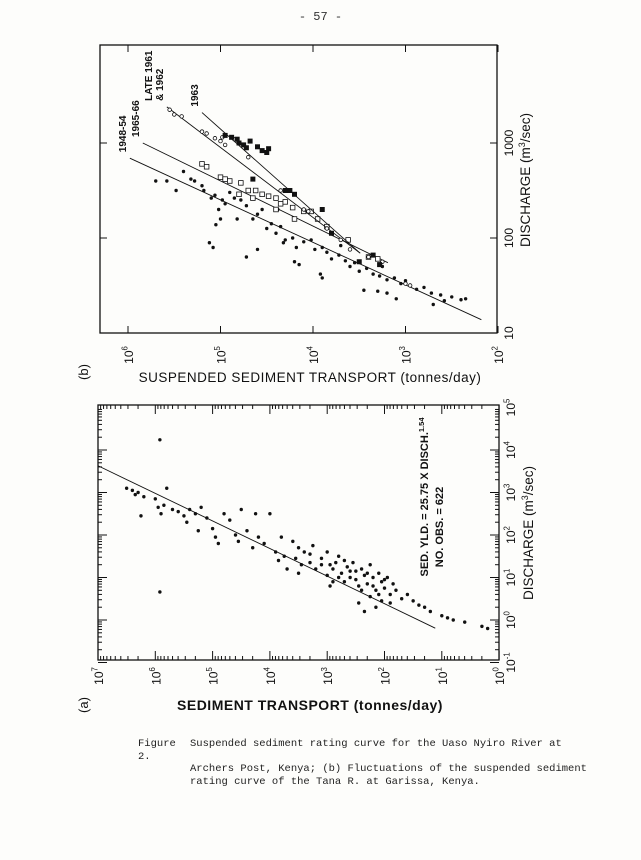  I want to click on x-tick-label: 101, so click(441, 676).